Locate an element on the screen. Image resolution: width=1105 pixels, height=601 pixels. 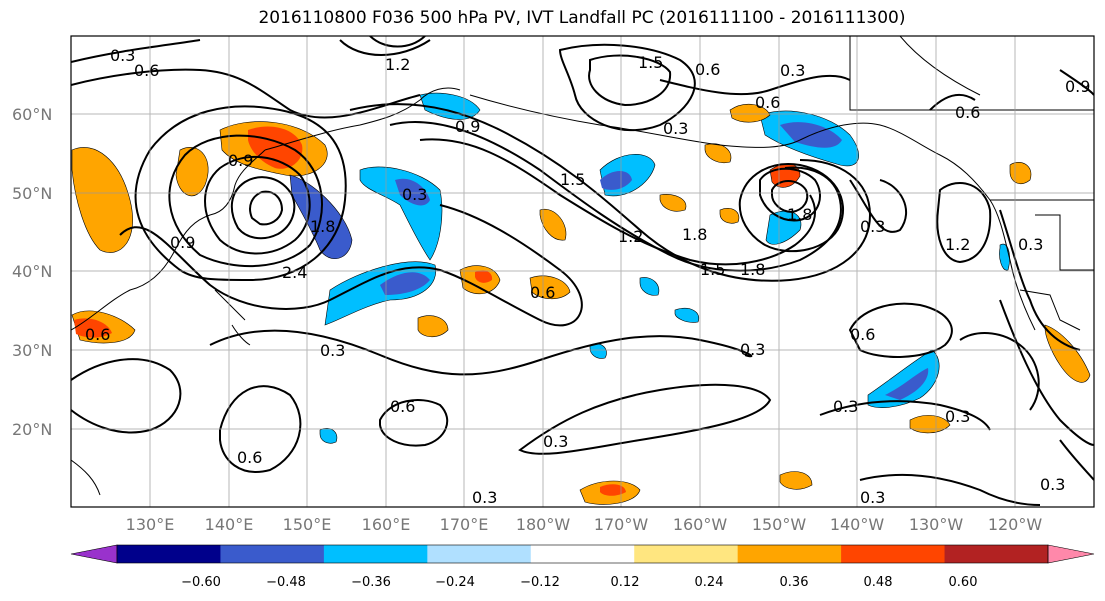
lon-label: 150°W is located at coordinates (779, 524).